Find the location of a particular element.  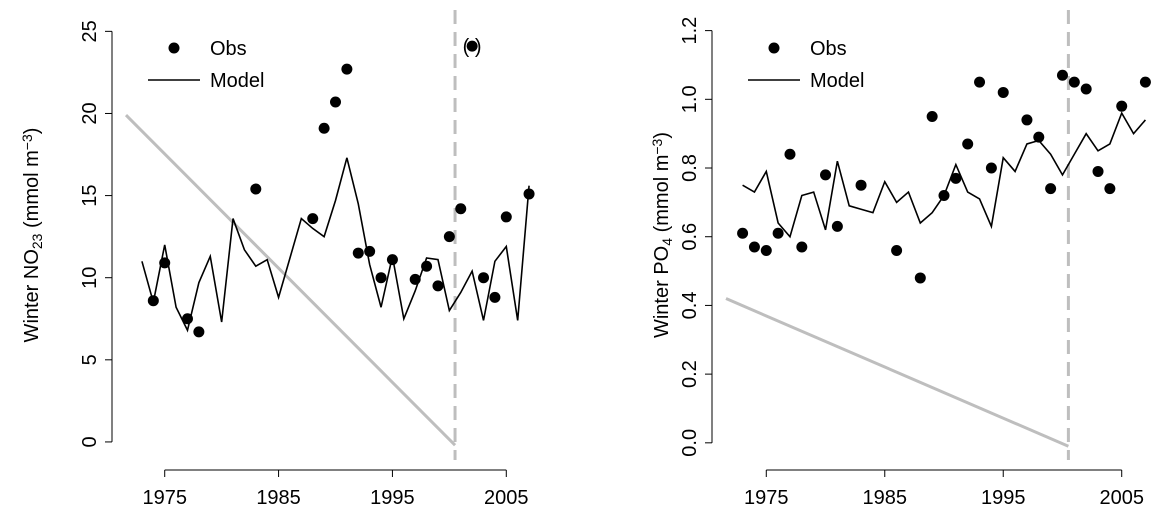

y-label-part: 23 is located at coordinates (37, 241).